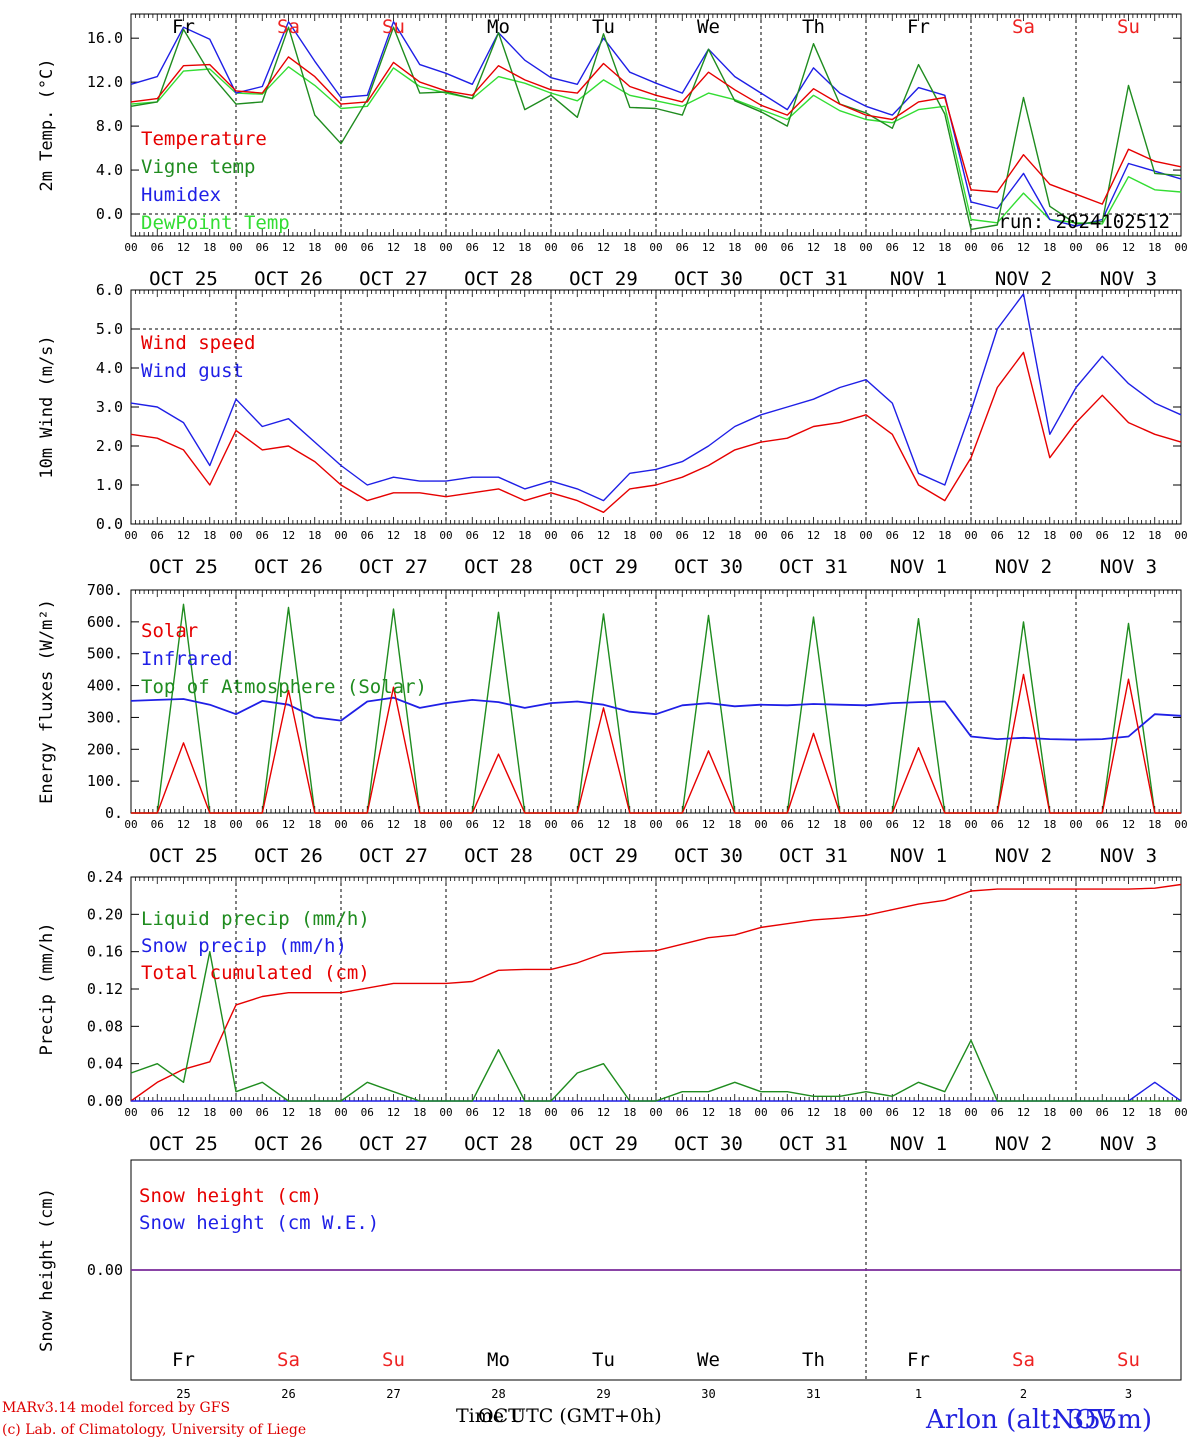 This screenshot has width=1194, height=1440. I want to click on y-tick-label: 2.0, so click(109, 446).